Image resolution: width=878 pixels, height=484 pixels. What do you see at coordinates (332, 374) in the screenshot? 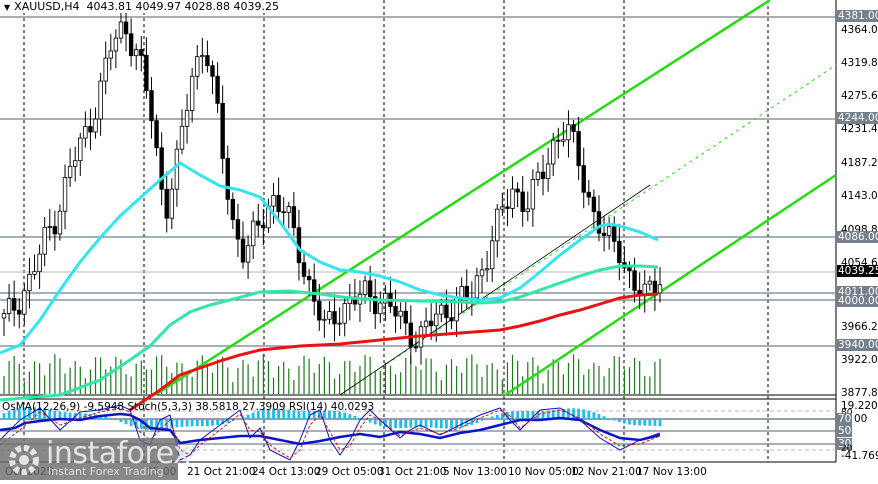
I see `volume-bars` at bounding box center [332, 374].